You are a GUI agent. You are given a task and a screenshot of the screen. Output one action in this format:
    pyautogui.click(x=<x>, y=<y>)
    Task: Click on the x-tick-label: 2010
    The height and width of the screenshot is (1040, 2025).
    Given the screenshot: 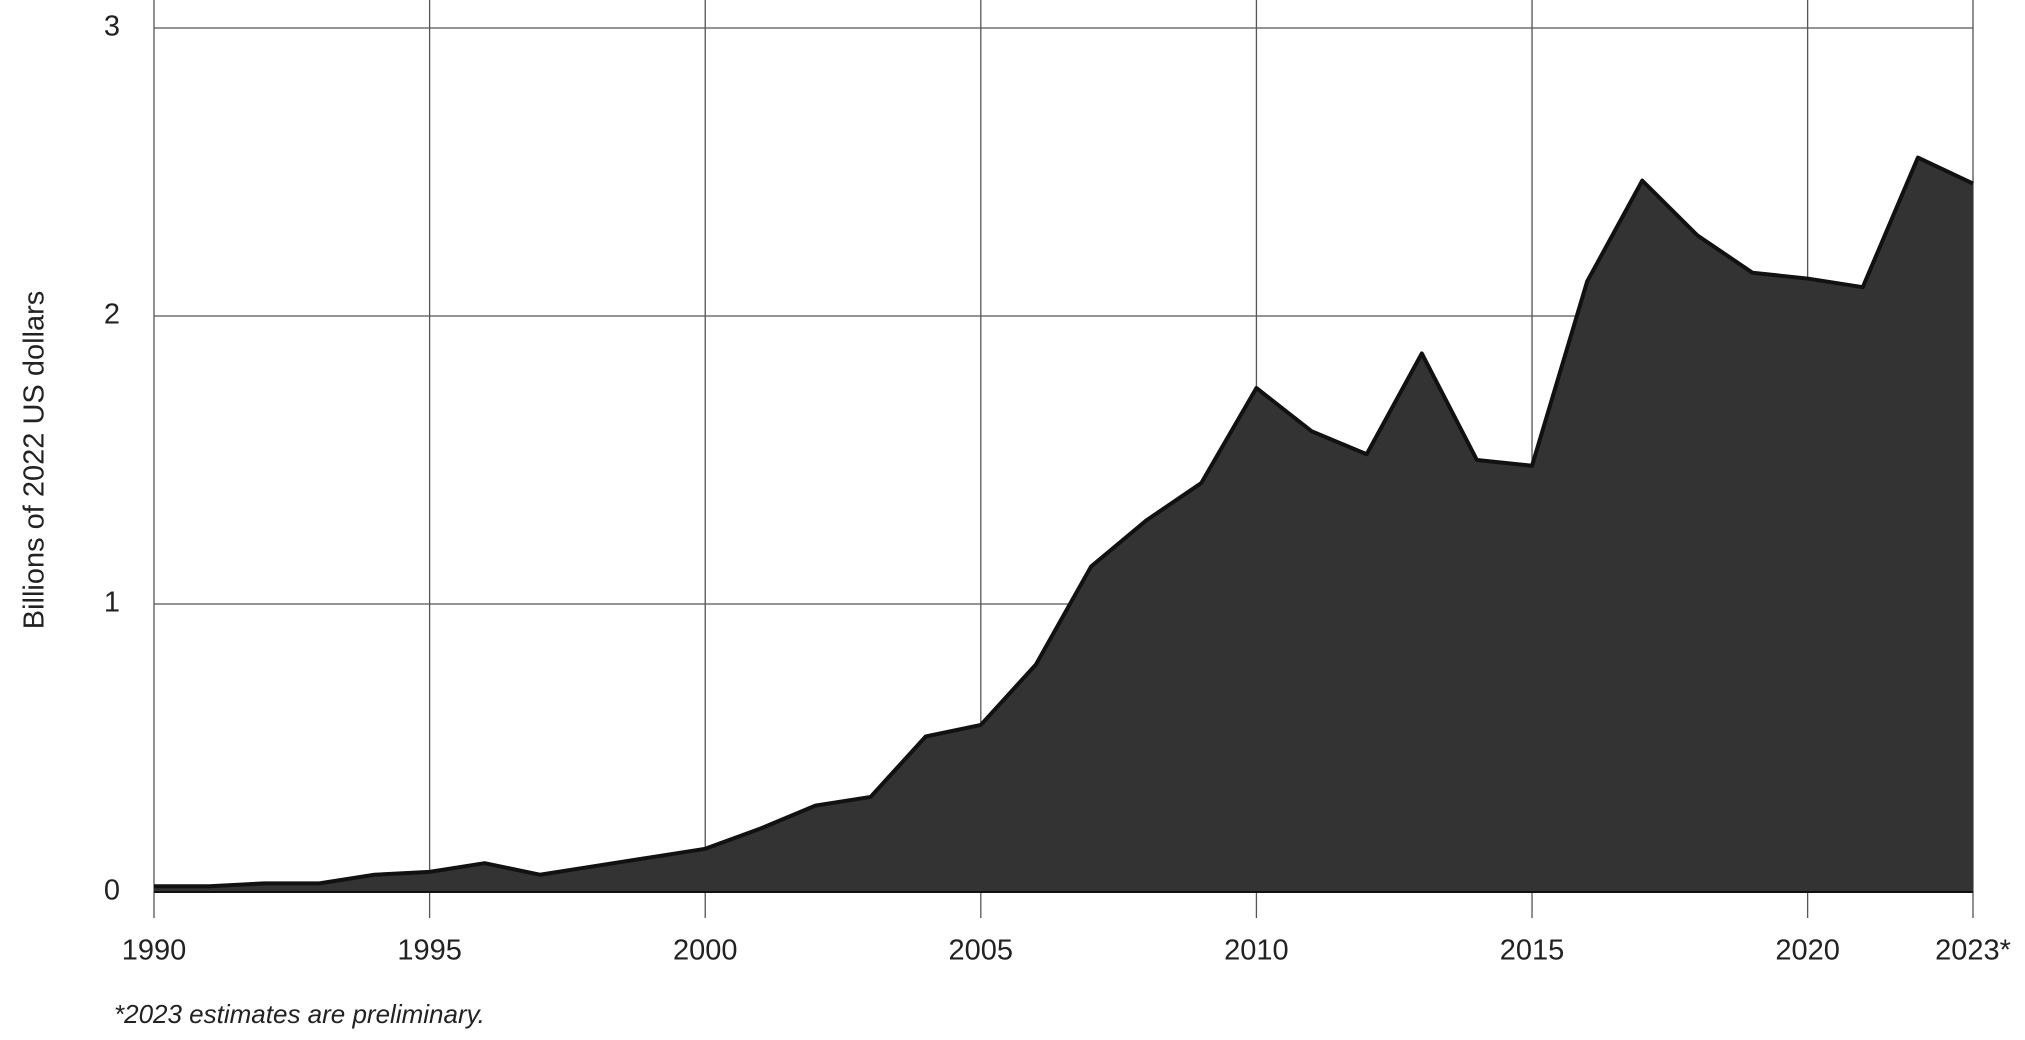 What is the action you would take?
    pyautogui.click(x=1256, y=951)
    